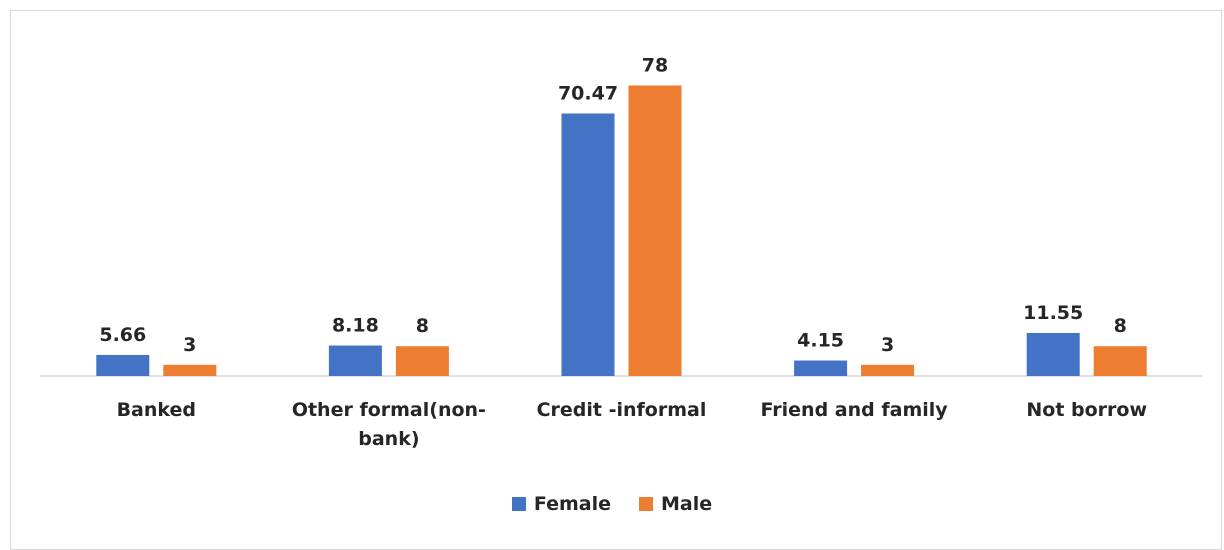 The image size is (1224, 550). I want to click on data-label: 8.18, so click(355, 326).